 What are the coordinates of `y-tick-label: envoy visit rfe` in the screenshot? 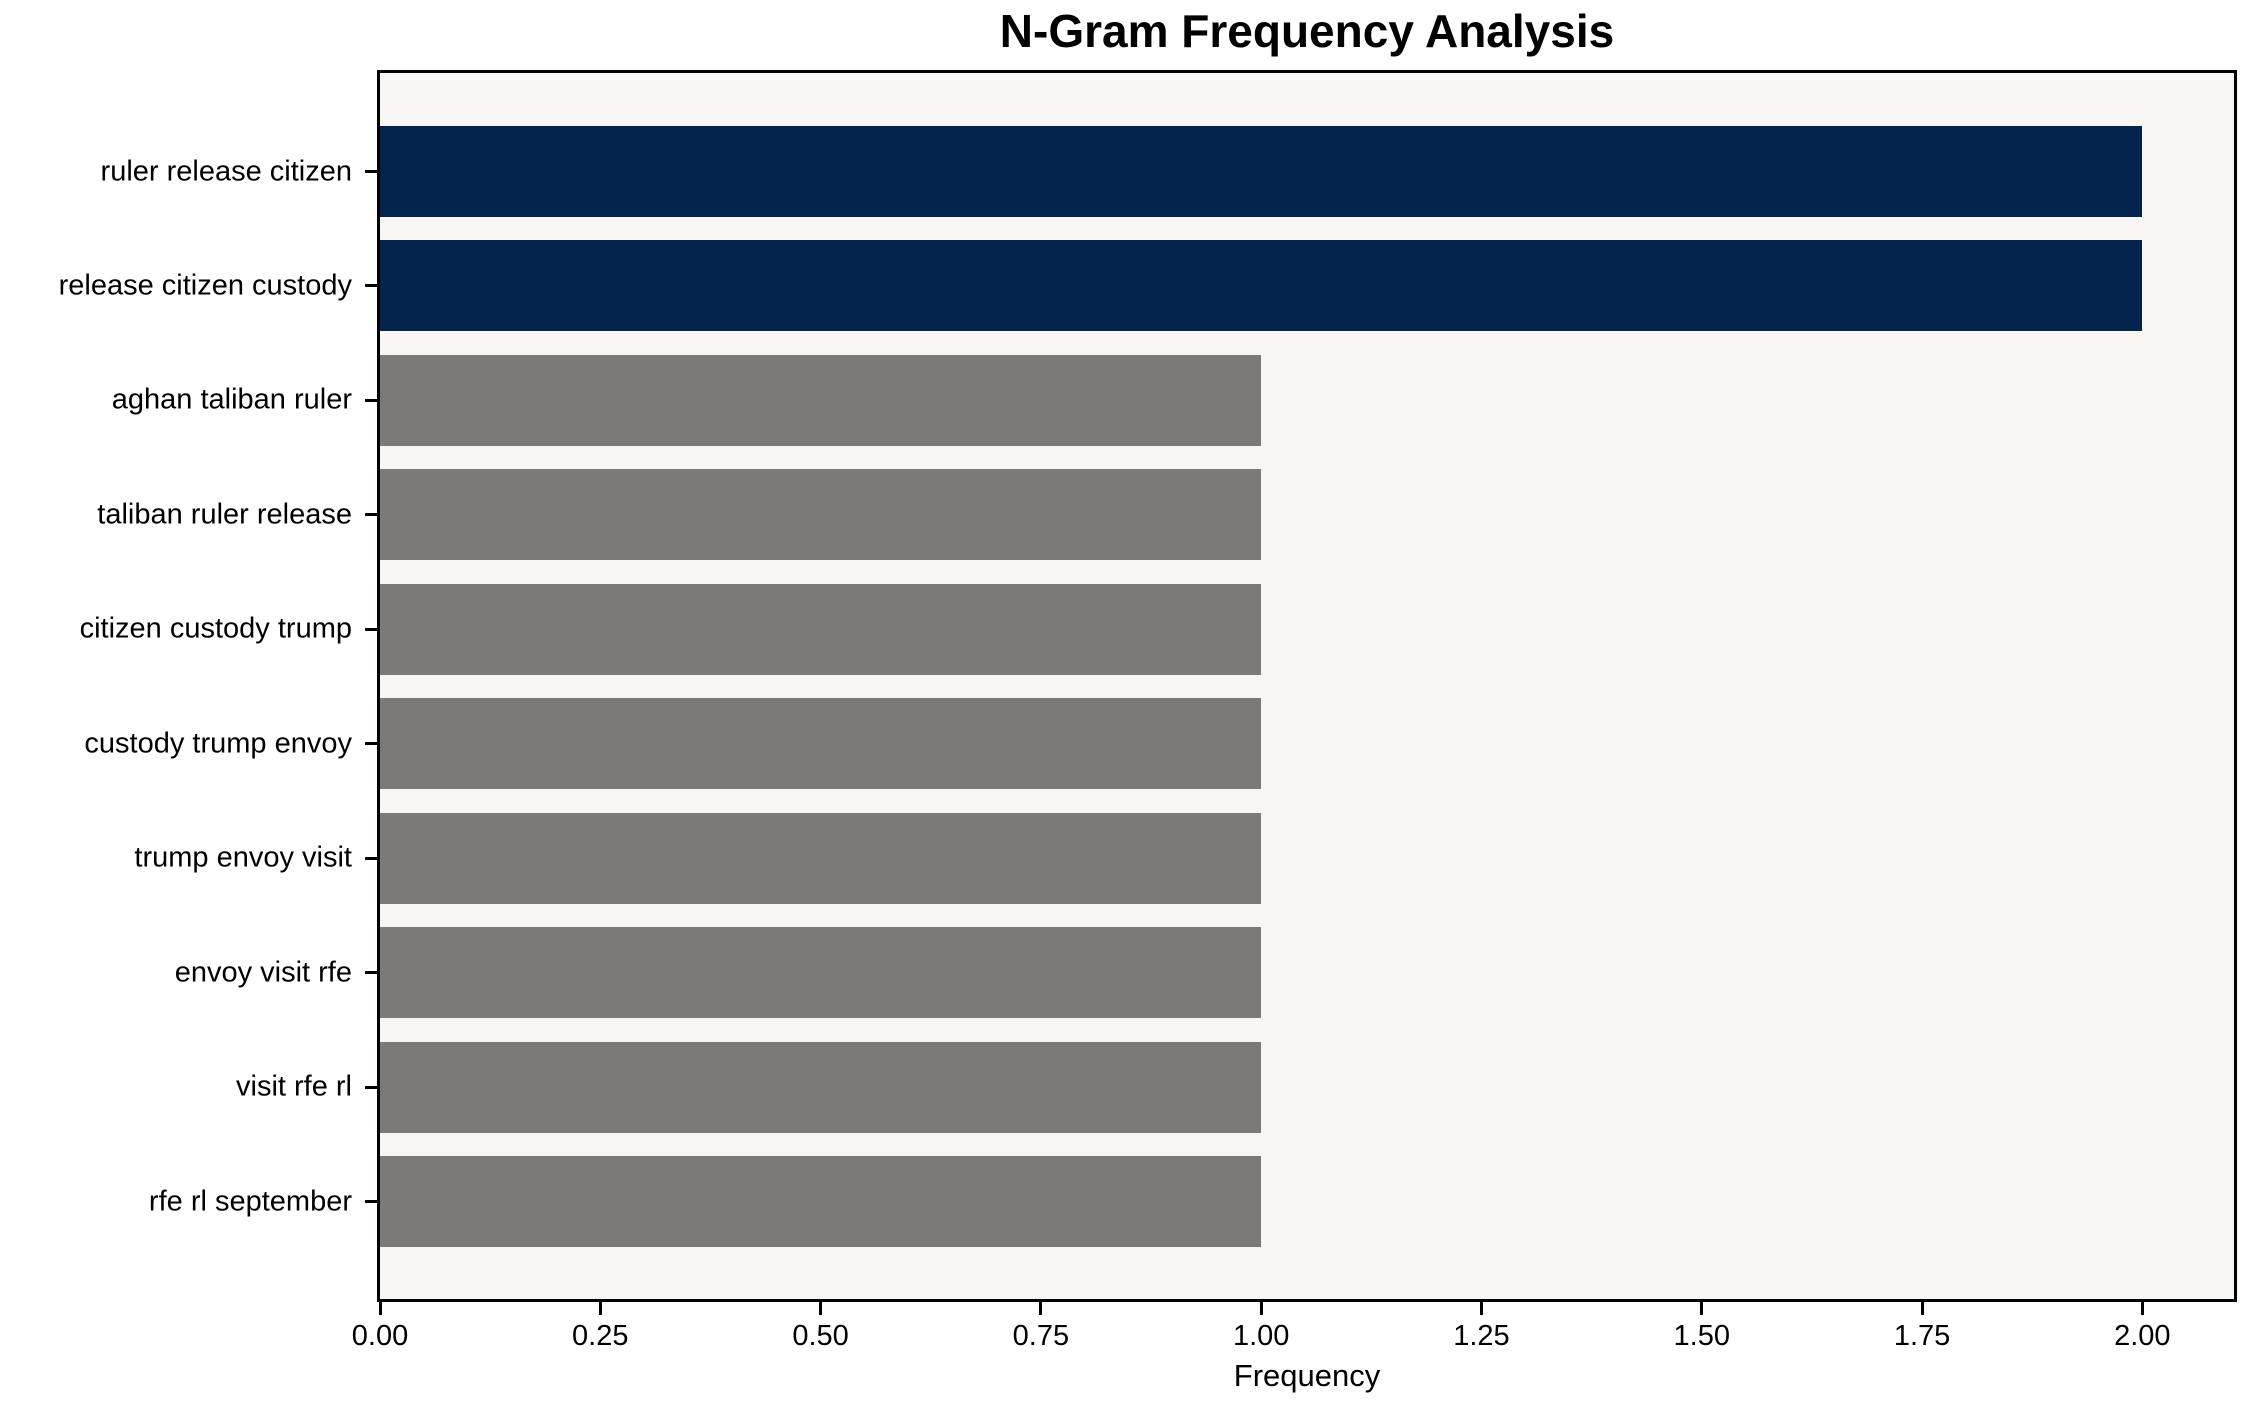 It's located at (263, 972).